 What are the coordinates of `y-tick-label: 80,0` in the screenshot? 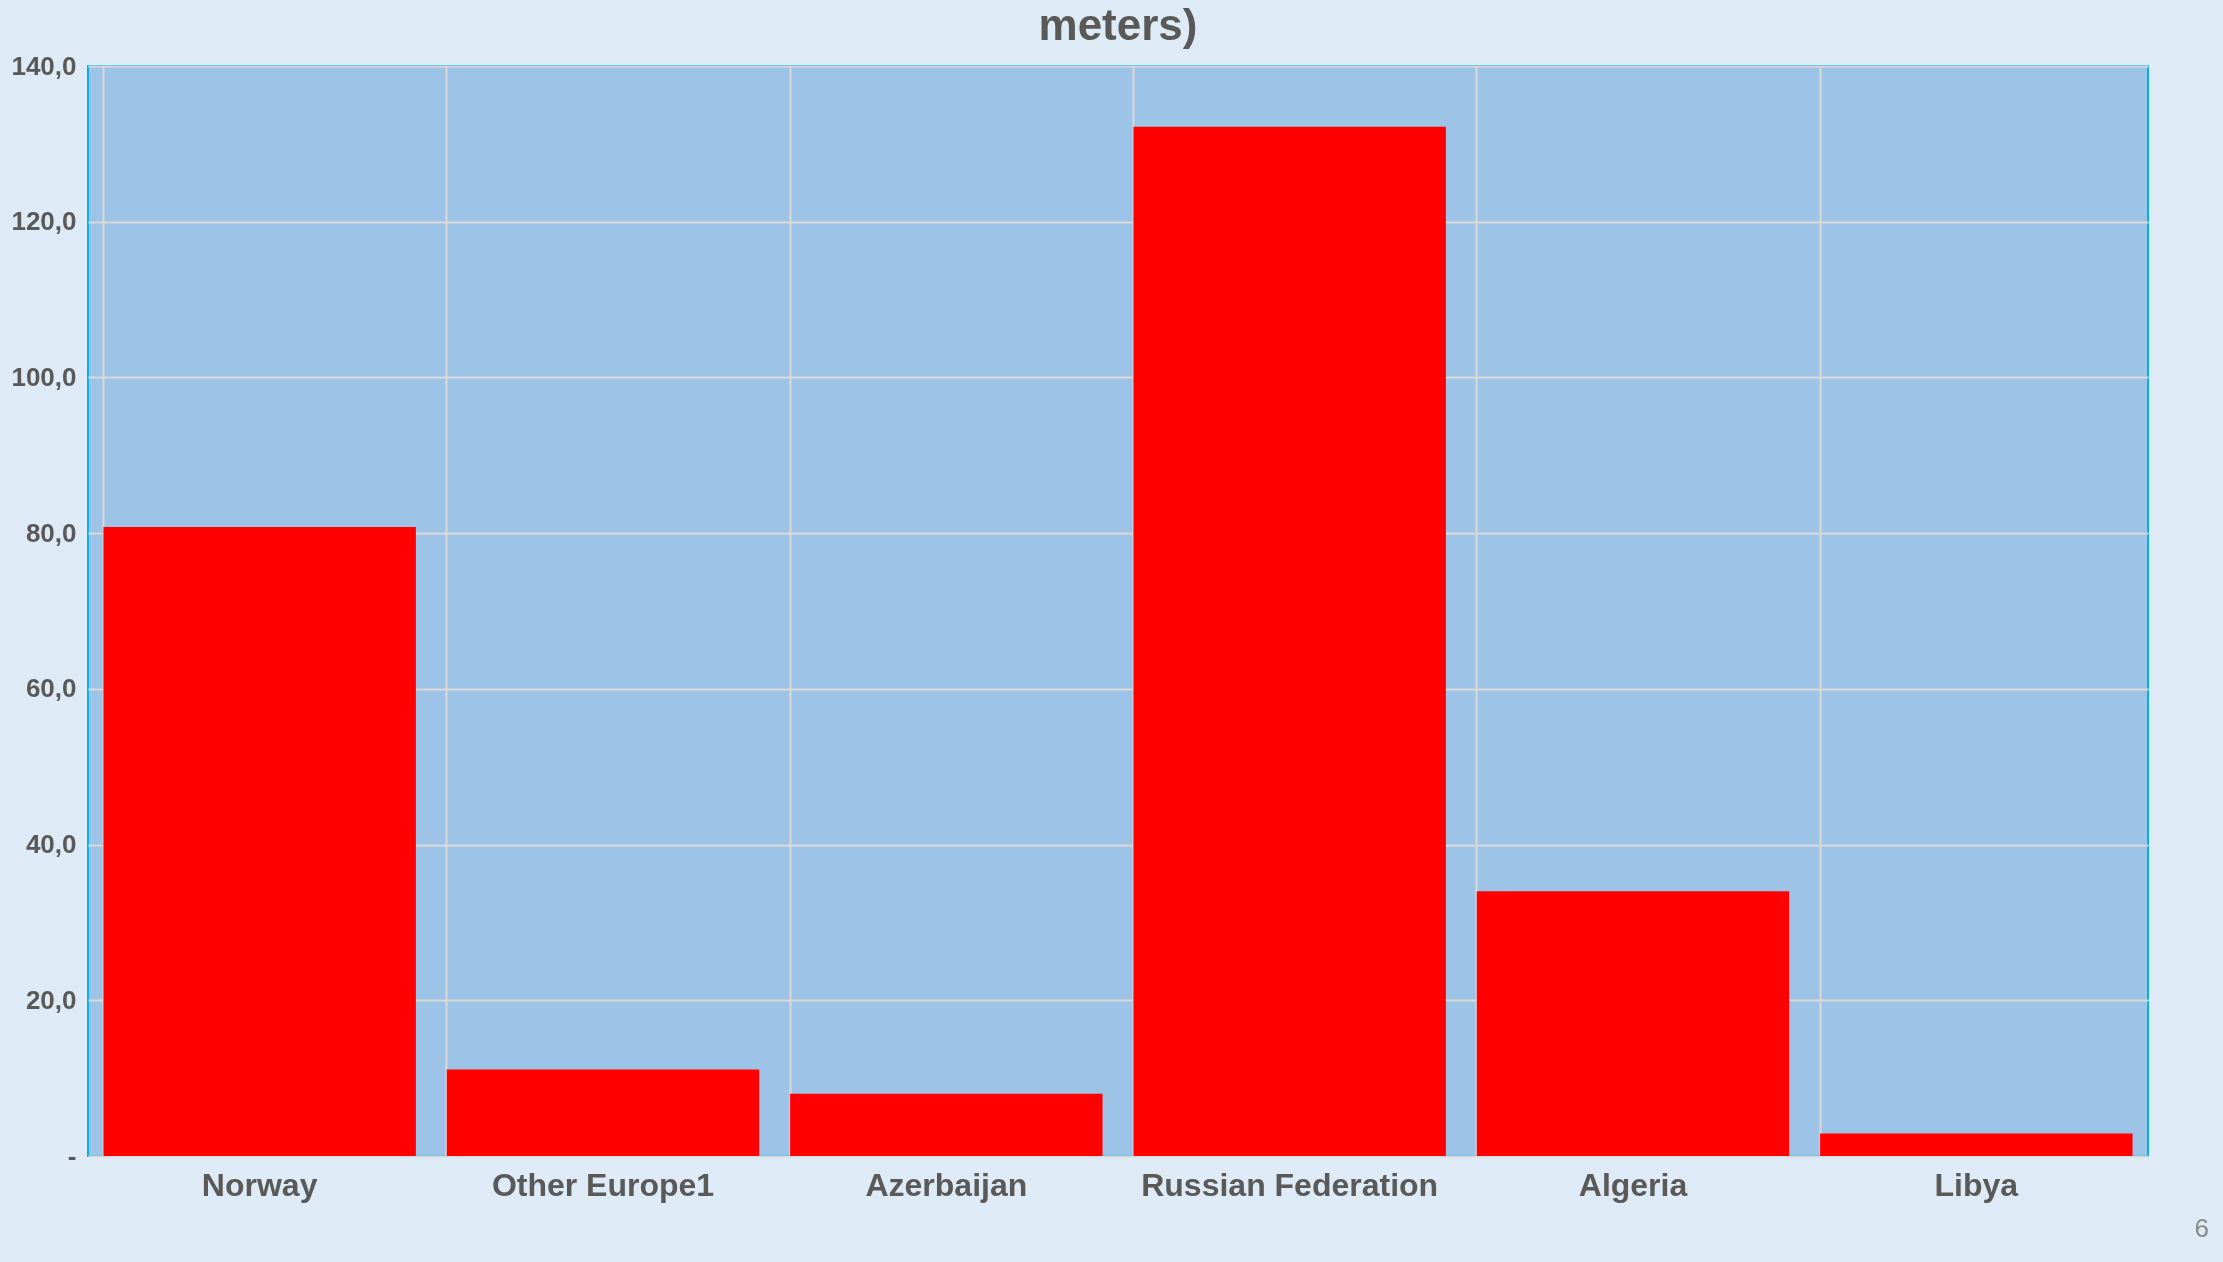 It's located at (51, 532).